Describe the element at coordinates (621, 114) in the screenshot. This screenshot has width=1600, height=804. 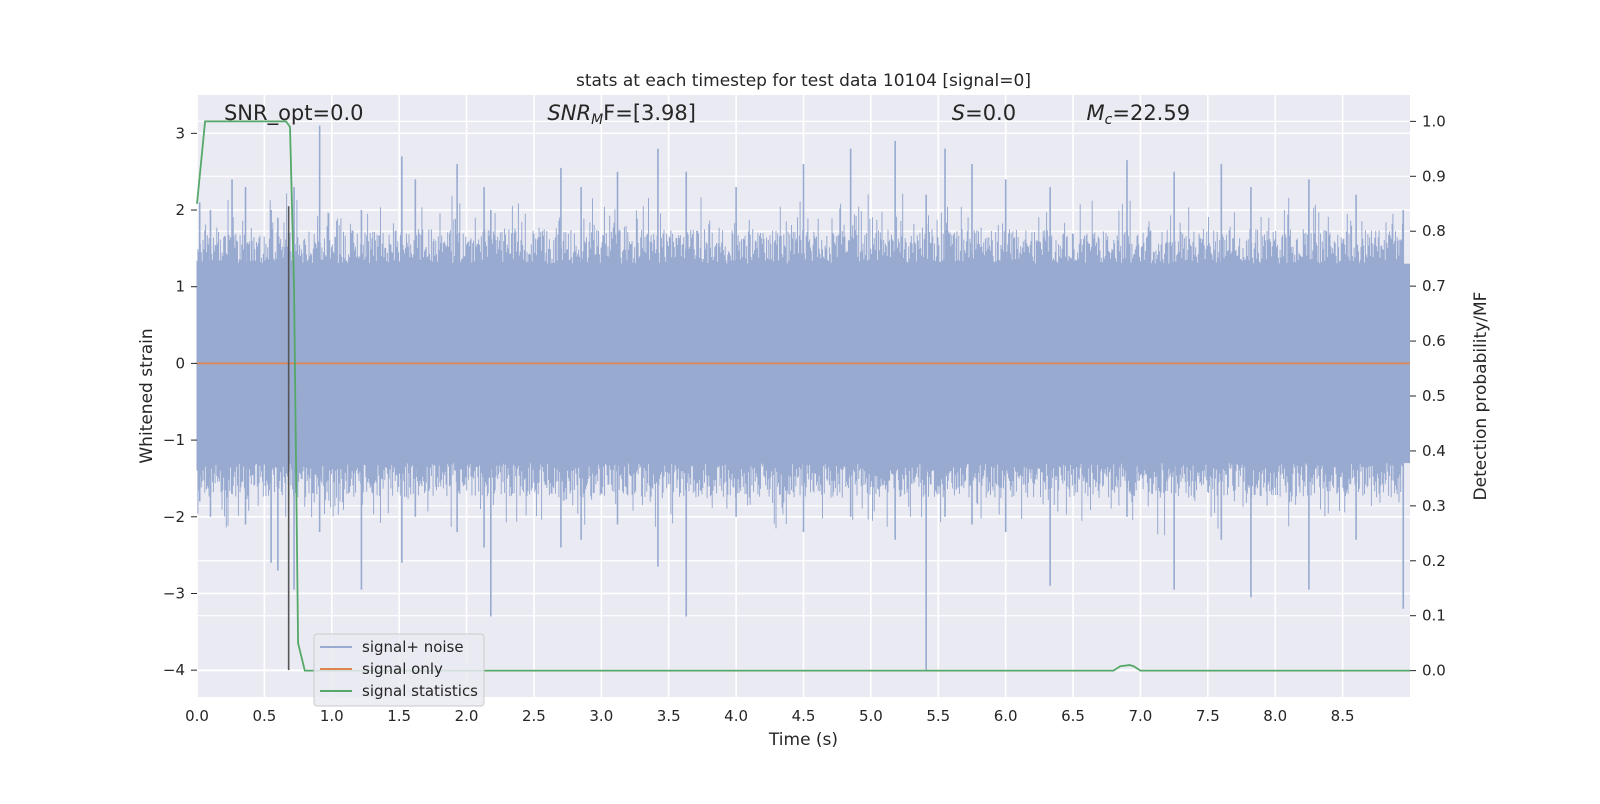
I see `annotation-1: SNRMF=[3.98]` at that location.